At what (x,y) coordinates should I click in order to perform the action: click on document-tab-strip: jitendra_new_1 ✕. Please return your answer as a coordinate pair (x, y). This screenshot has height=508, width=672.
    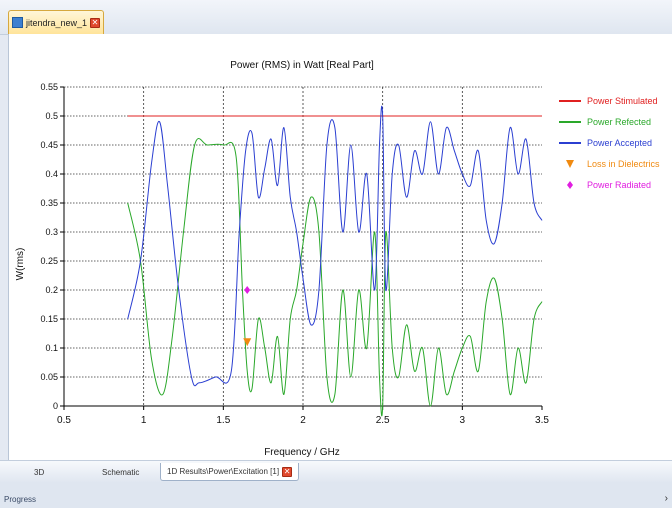
    Looking at the image, I should click on (336, 17).